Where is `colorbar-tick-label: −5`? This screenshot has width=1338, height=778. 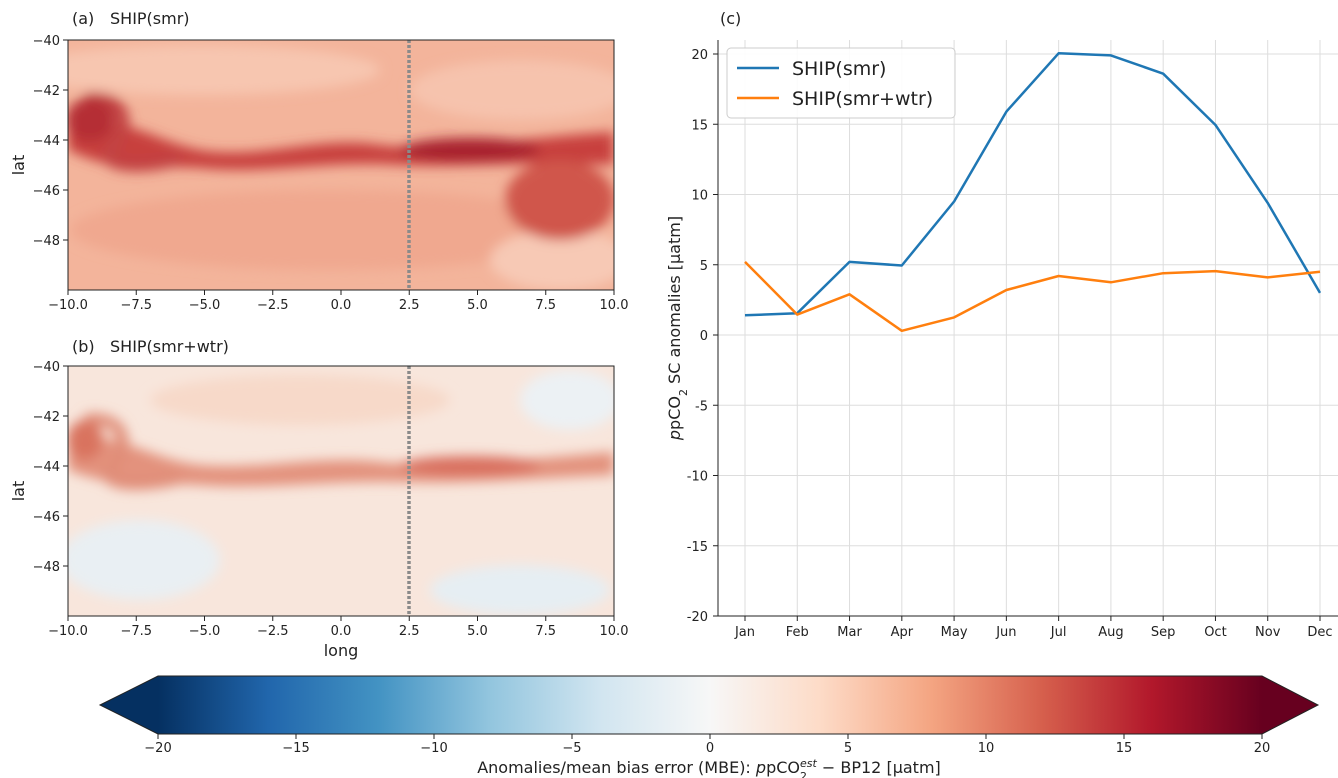
colorbar-tick-label: −5 is located at coordinates (571, 748).